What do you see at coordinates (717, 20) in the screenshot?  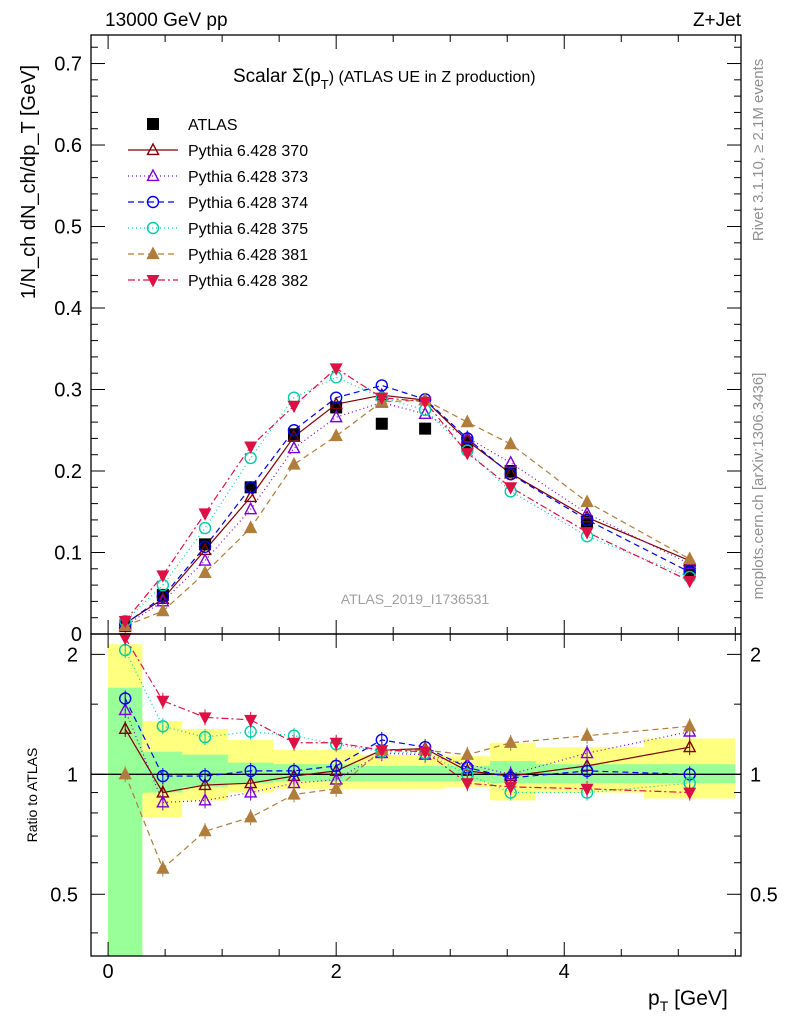 I see `header-right: Z+Jet` at bounding box center [717, 20].